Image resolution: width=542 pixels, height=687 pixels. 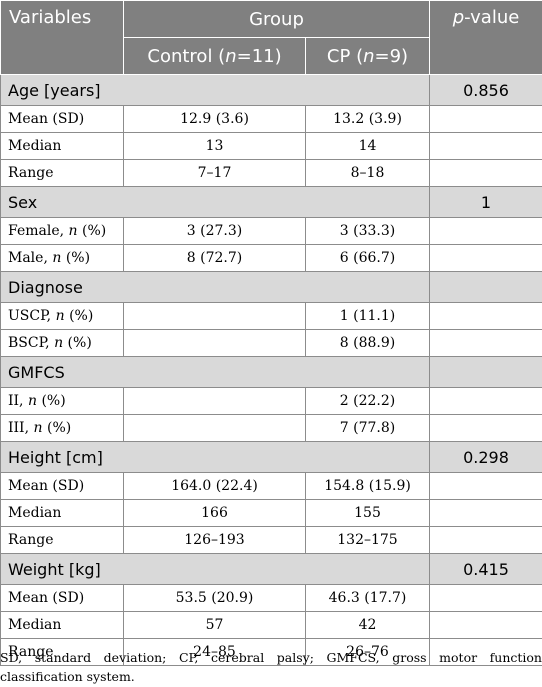 I want to click on section-row: Diagnose, so click(x=271, y=287).